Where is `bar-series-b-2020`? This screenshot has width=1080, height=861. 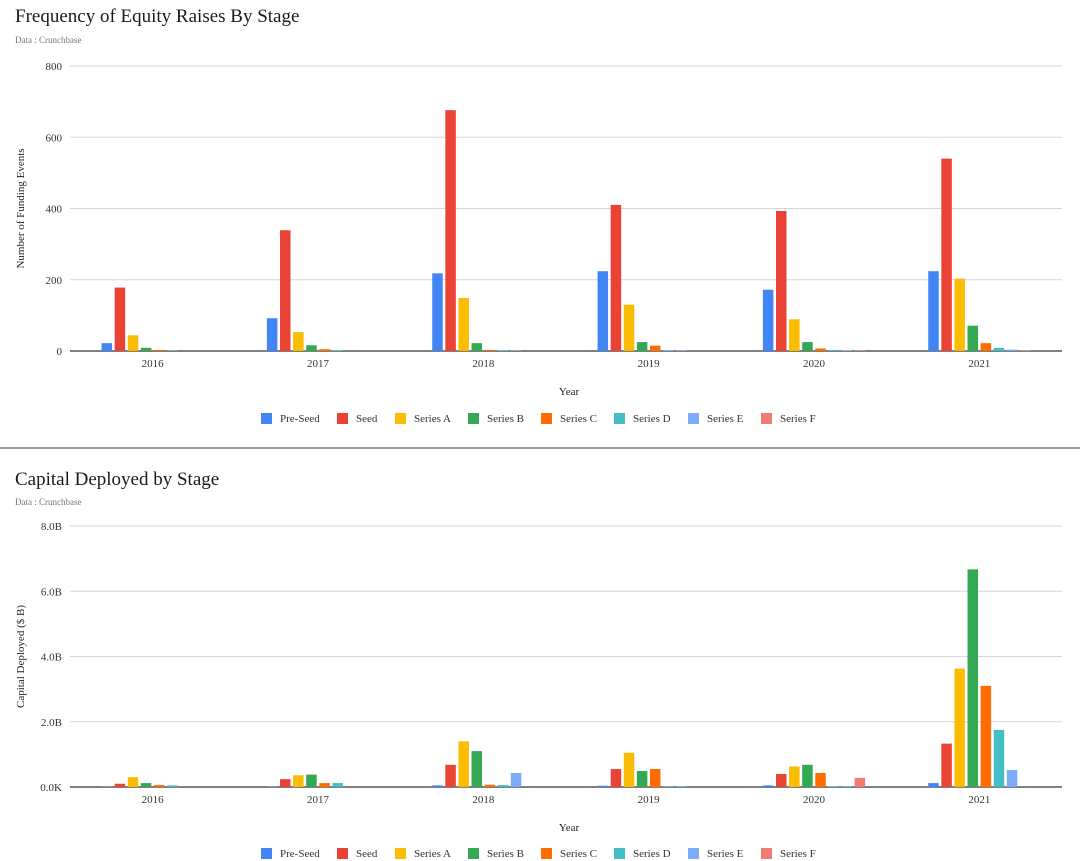
bar-series-b-2020 is located at coordinates (807, 346).